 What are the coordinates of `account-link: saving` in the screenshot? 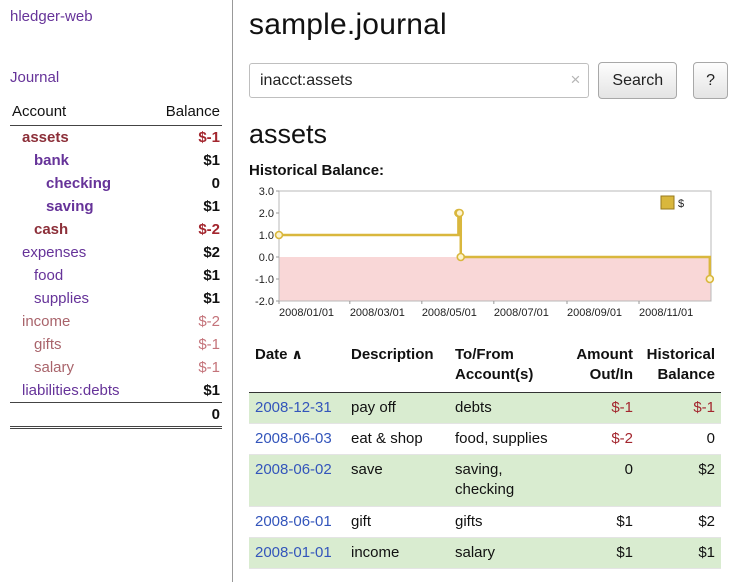 It's located at (70, 206).